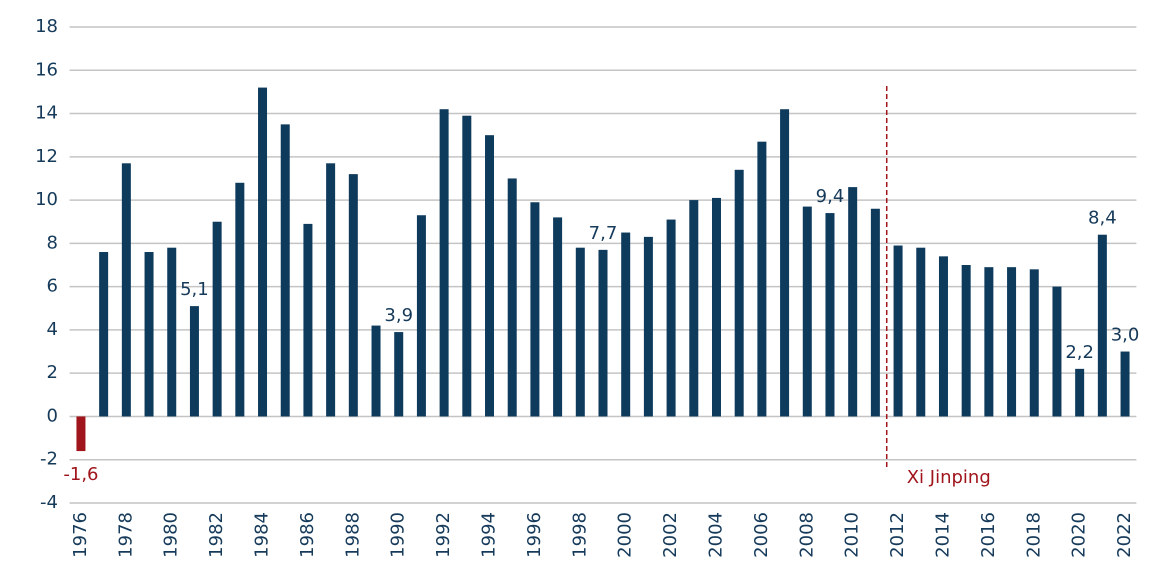  What do you see at coordinates (49, 459) in the screenshot?
I see `y-tick-label: -2` at bounding box center [49, 459].